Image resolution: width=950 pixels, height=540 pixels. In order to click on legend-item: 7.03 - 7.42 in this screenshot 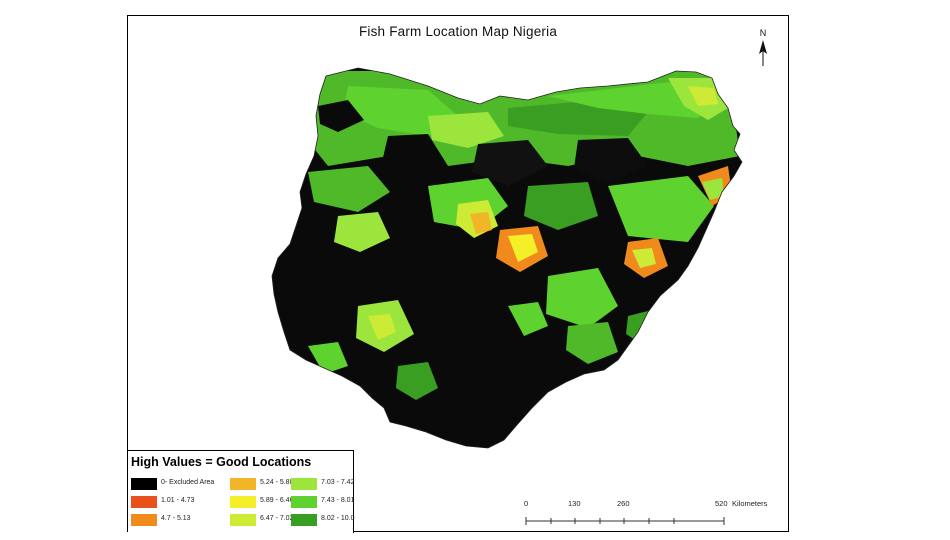, I will do `click(323, 484)`.